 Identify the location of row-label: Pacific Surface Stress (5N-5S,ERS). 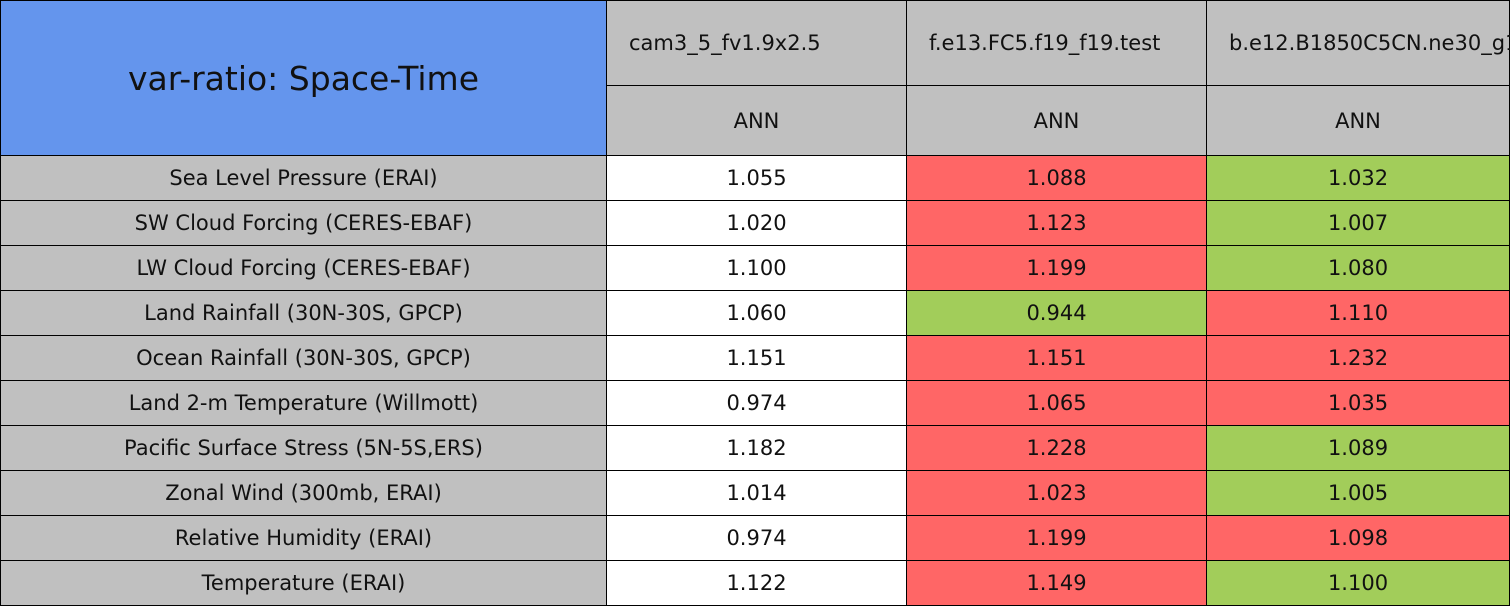
(303, 448).